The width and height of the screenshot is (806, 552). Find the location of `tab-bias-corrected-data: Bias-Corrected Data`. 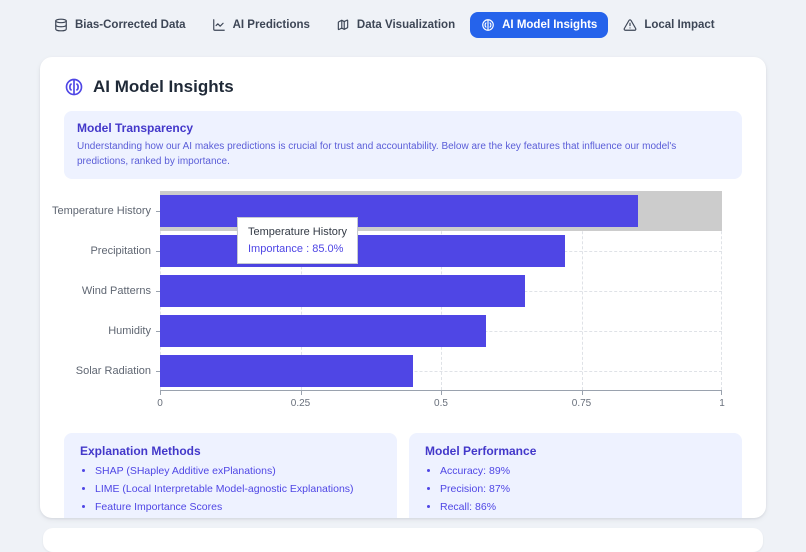

tab-bias-corrected-data: Bias-Corrected Data is located at coordinates (120, 25).